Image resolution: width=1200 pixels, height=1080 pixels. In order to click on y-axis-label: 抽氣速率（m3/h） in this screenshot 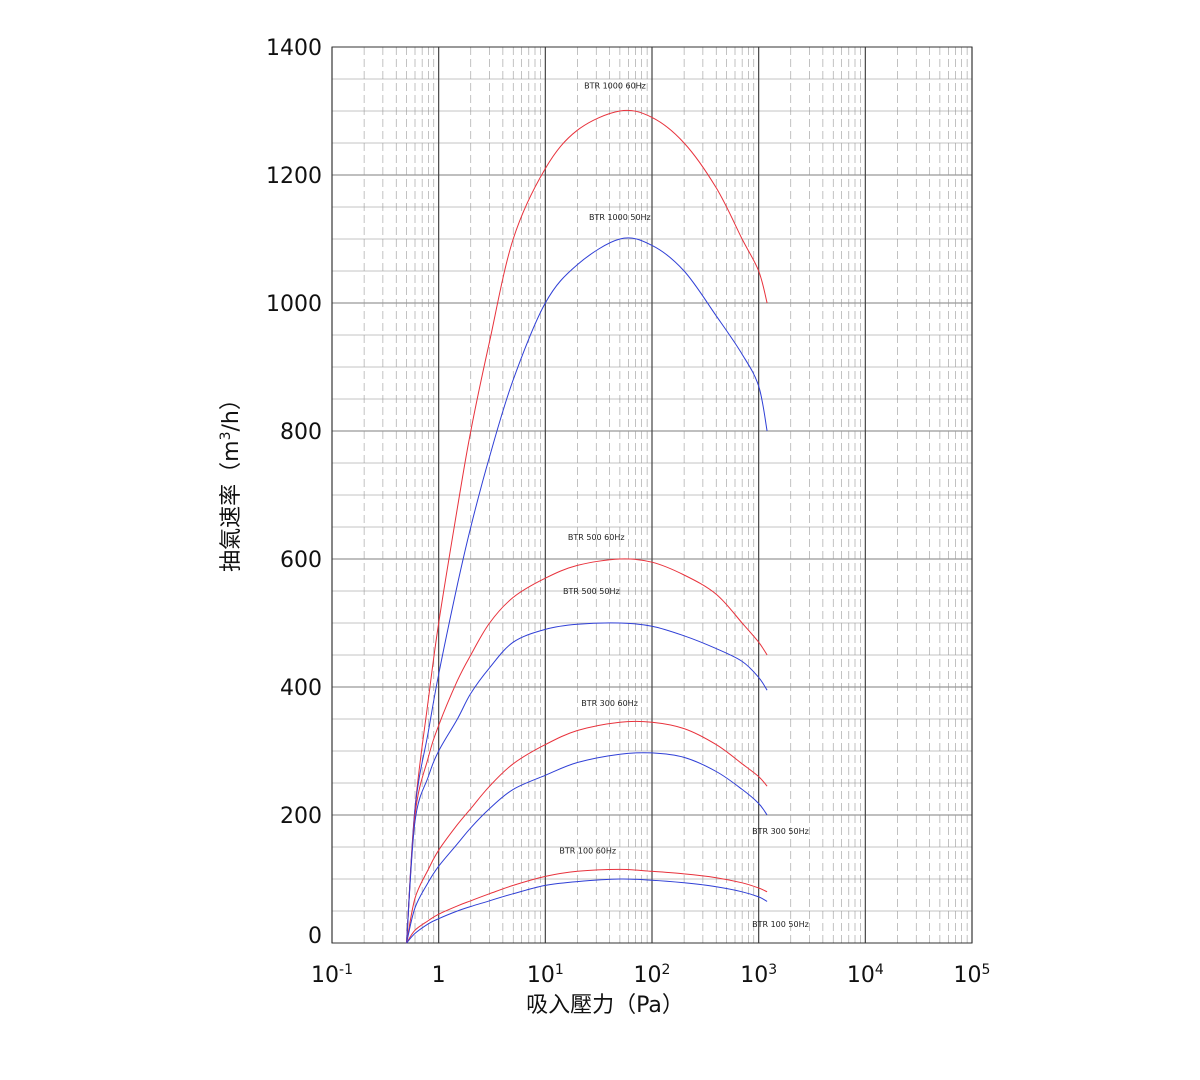, I will do `click(231, 480)`.